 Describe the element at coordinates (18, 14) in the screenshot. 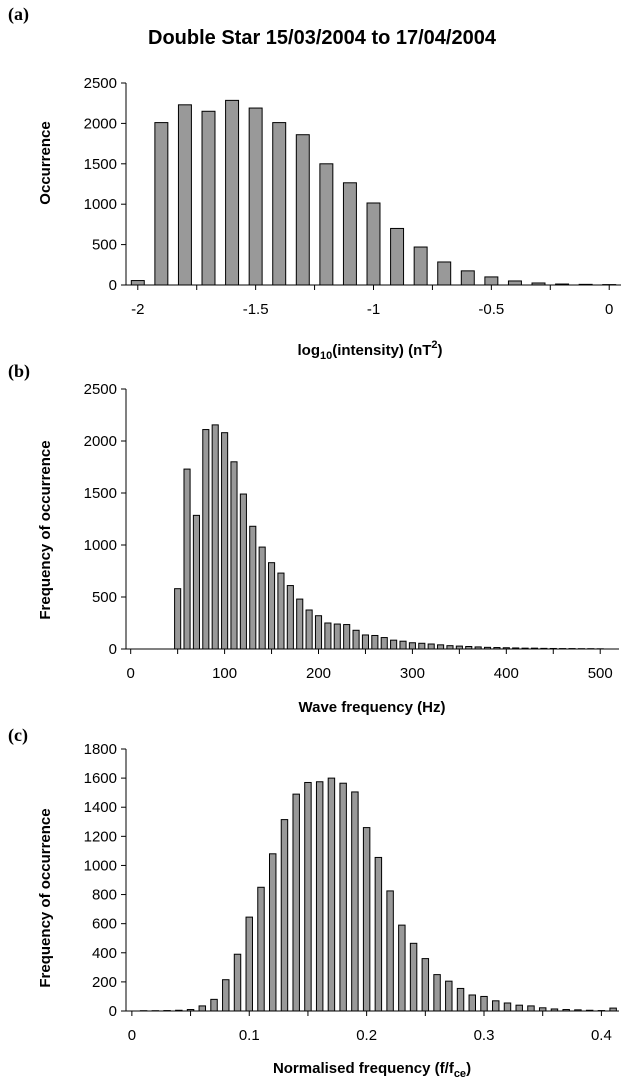

I see `panel-a-label: (a)` at that location.